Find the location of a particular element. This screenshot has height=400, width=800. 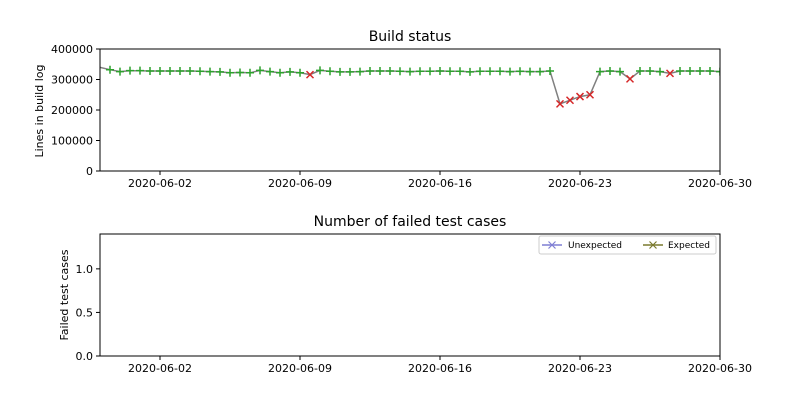

y-tick-label: 0.5 is located at coordinates (85, 312).